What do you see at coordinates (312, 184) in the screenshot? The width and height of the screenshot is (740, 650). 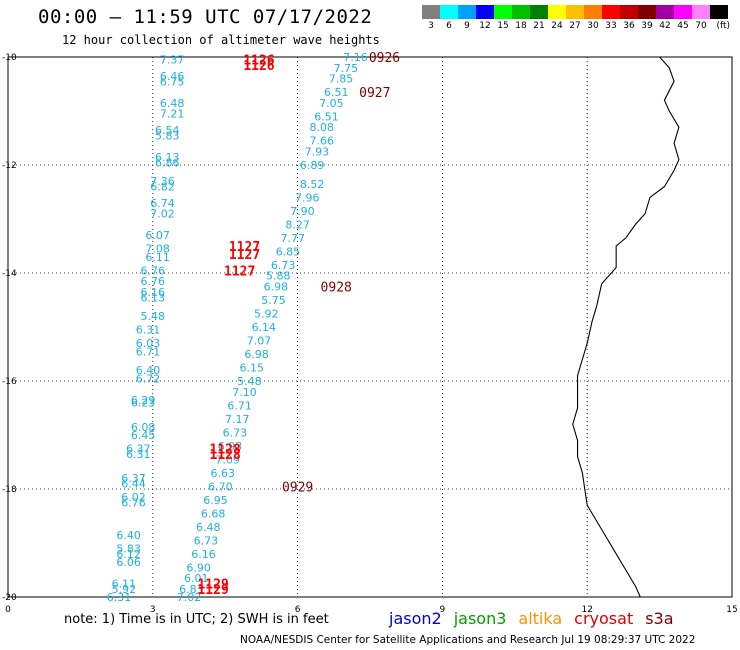 I see `wave-height-label: 8.52` at bounding box center [312, 184].